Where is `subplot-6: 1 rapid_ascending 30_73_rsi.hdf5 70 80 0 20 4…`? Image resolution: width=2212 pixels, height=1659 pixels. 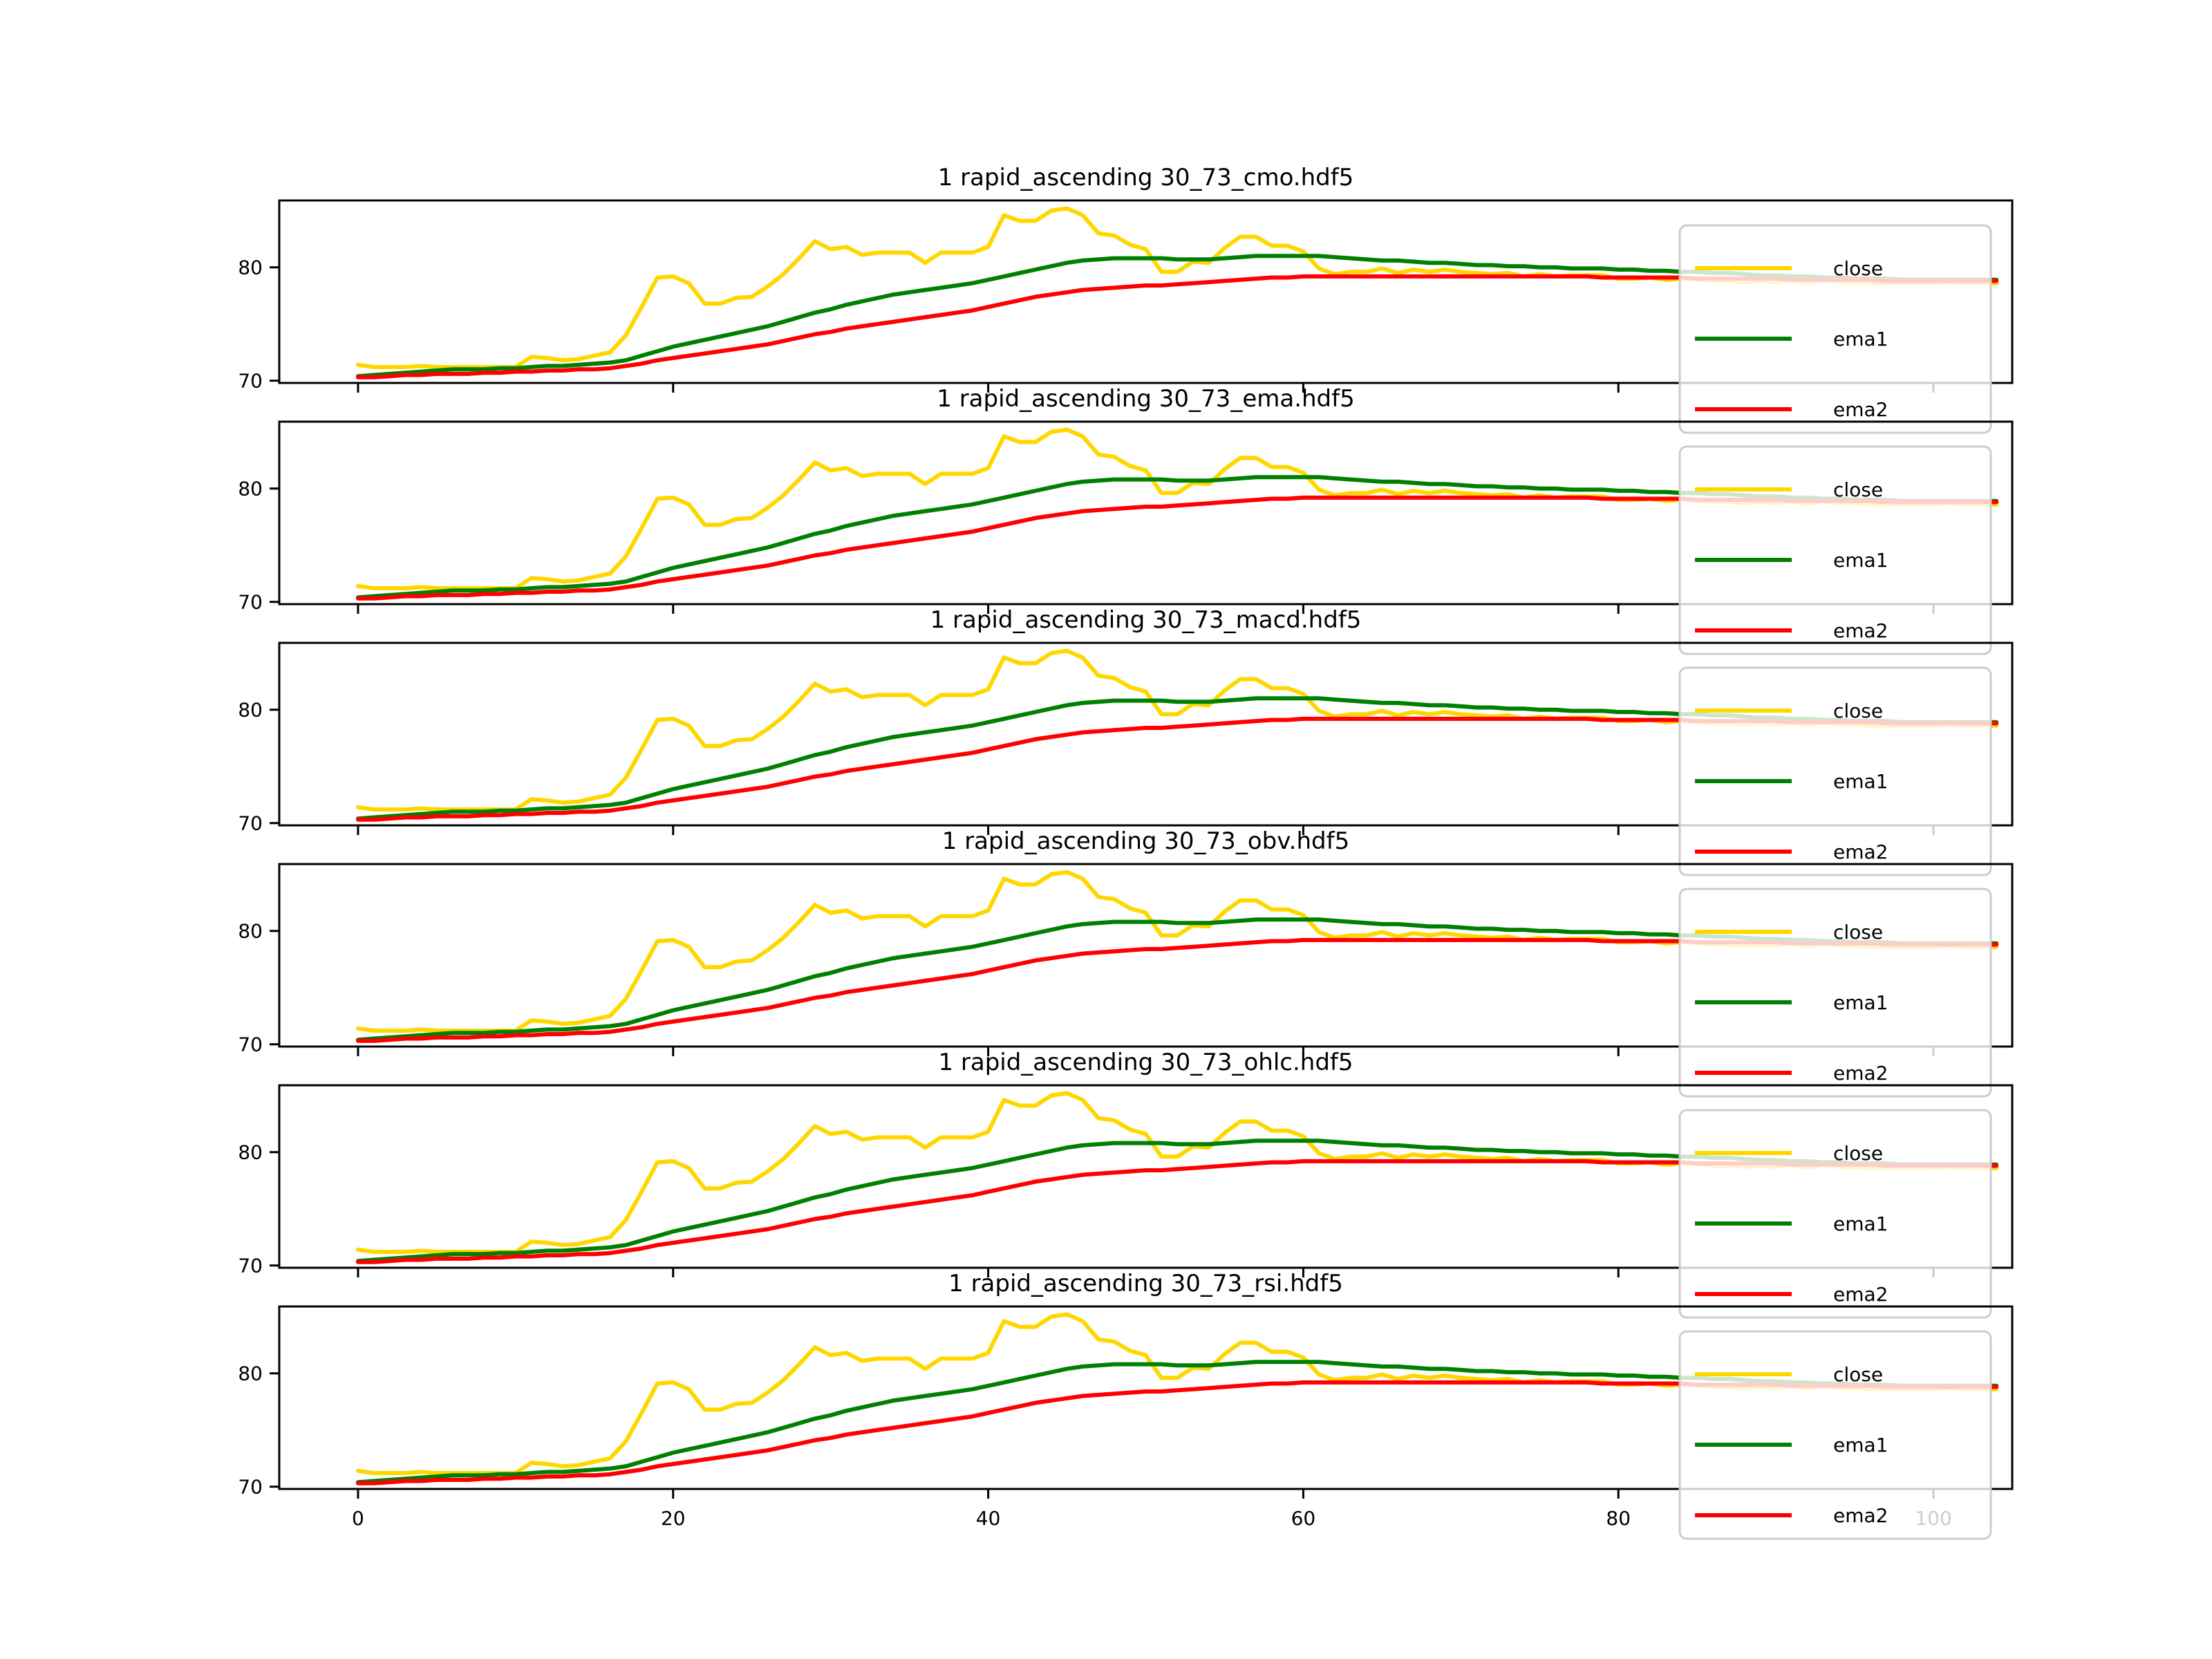
subplot-6: 1 rapid_ascending 30_73_rsi.hdf5 70 80 0 20 4… is located at coordinates (1126, 1405).